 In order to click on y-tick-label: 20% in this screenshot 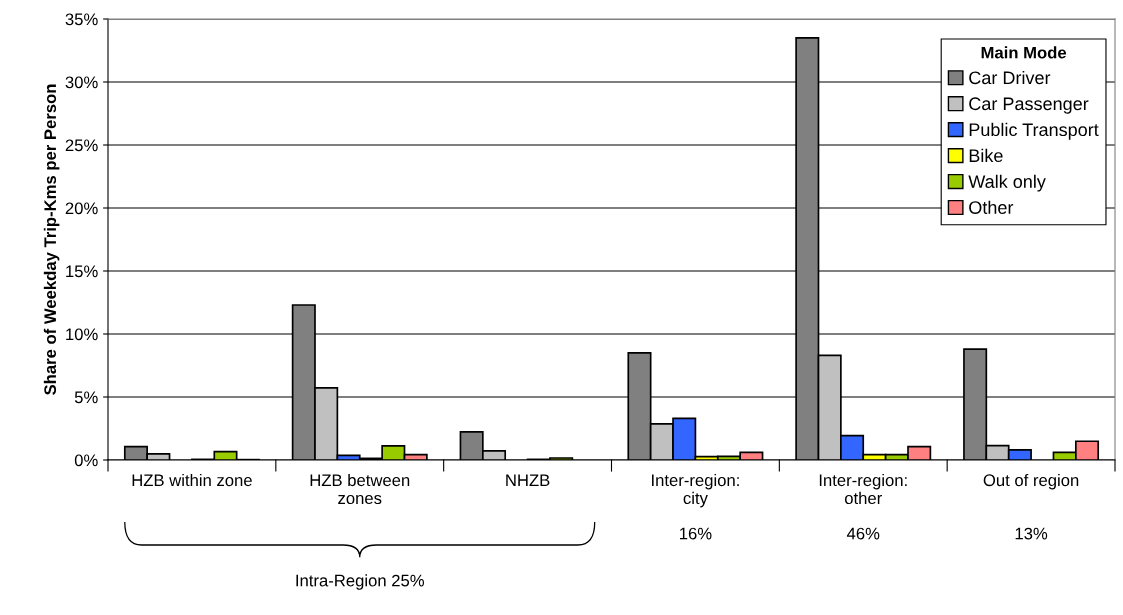, I will do `click(81, 208)`.